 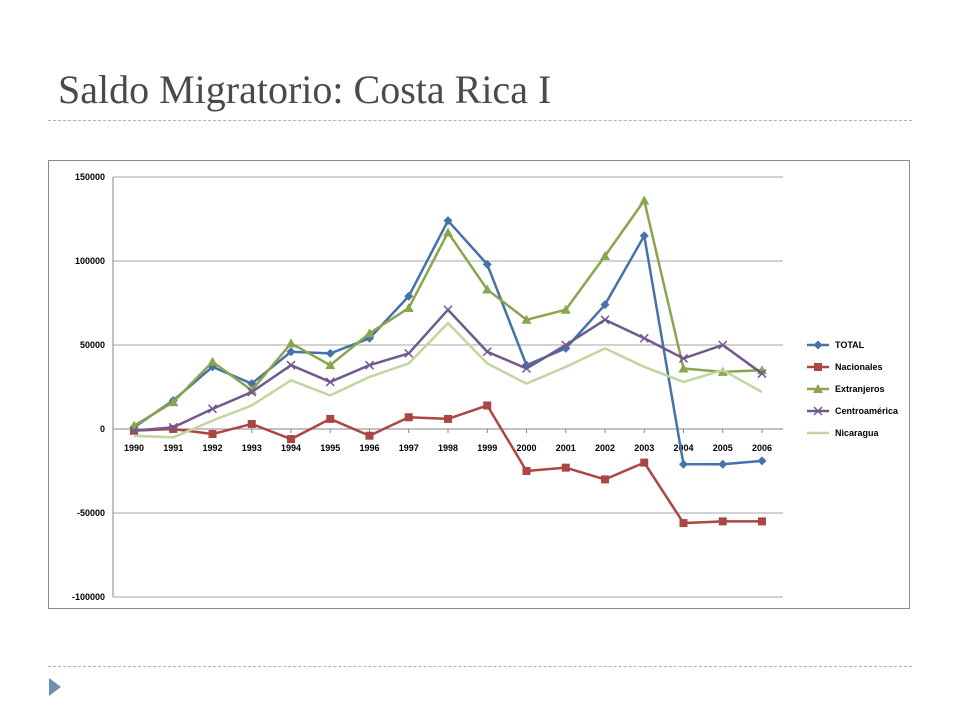 I want to click on series-line-nacionales, so click(x=447, y=464).